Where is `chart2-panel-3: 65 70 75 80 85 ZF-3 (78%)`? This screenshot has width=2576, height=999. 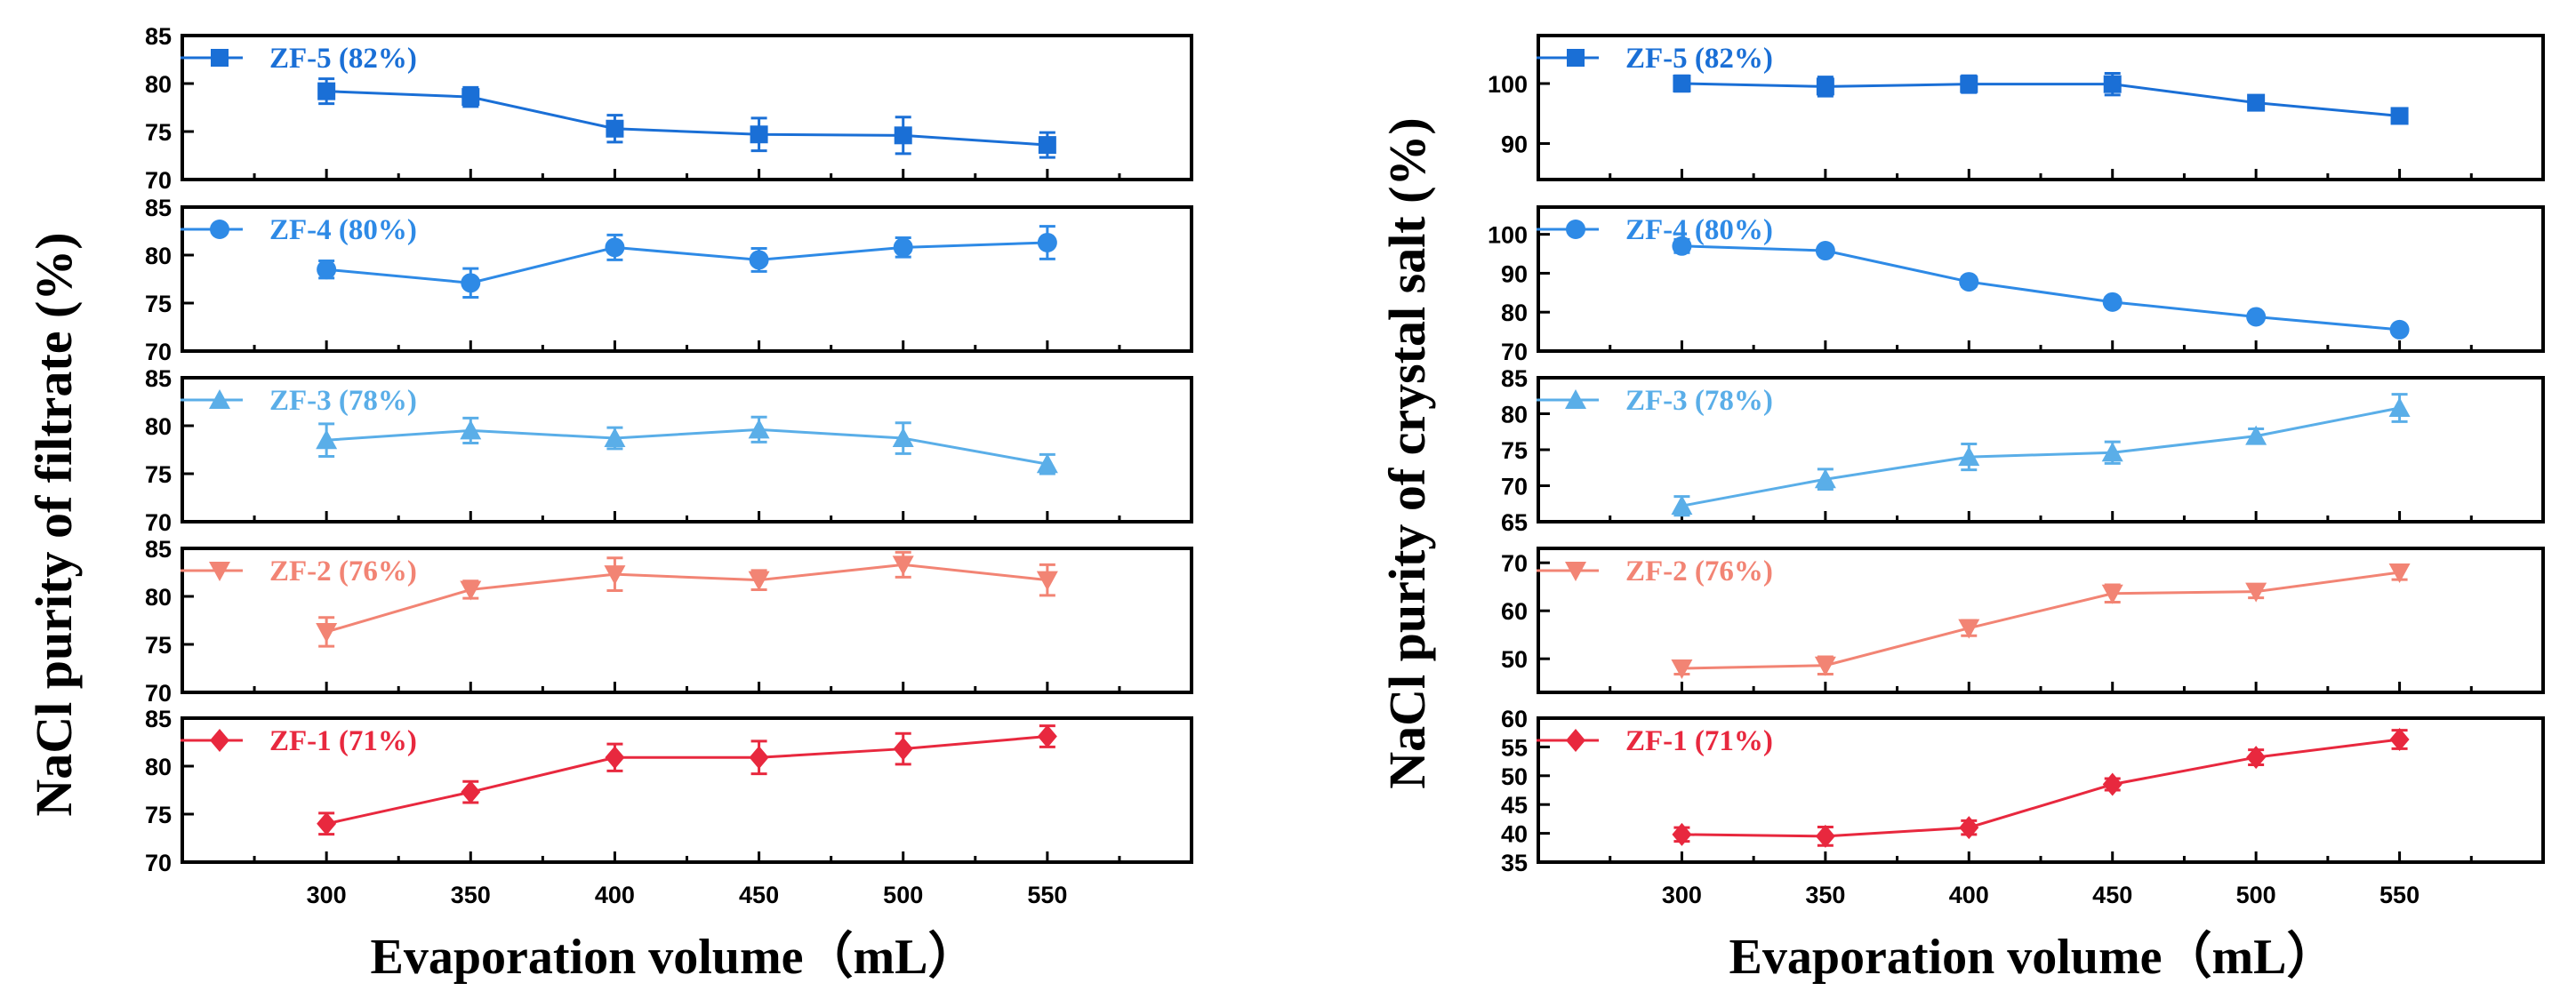 chart2-panel-3: 65 70 75 80 85 ZF-3 (78%) is located at coordinates (2023, 450).